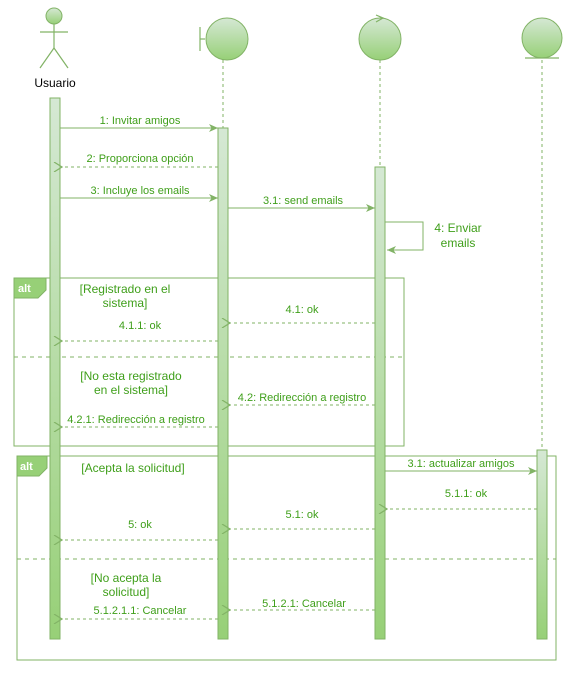 This screenshot has height=675, width=579. I want to click on message-label: 2: Proporciona opción, so click(139, 159).